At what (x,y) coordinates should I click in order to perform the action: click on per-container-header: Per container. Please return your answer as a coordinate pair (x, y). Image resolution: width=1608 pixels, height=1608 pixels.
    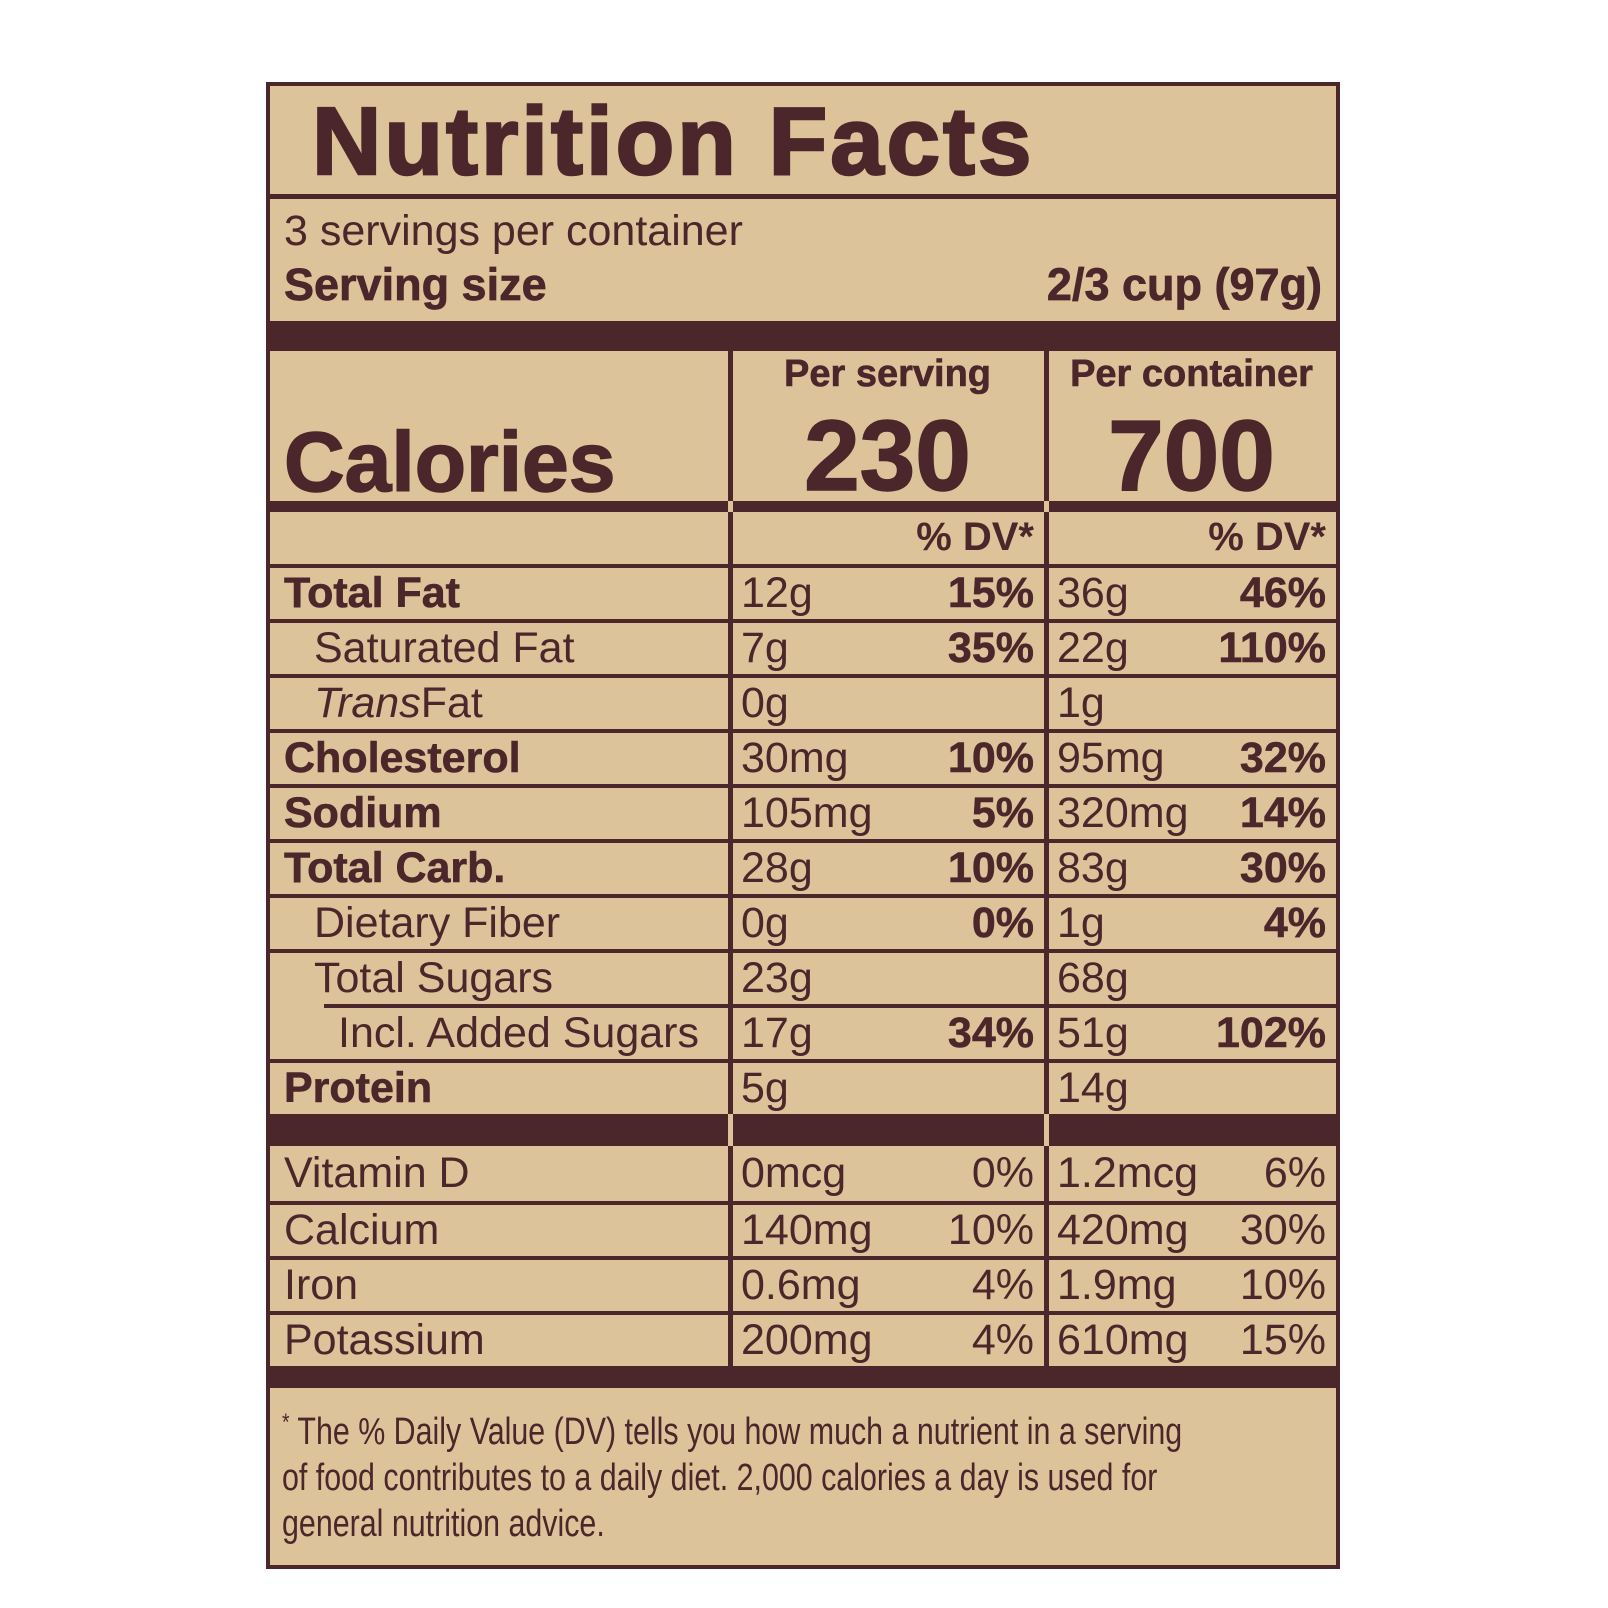
    Looking at the image, I should click on (1190, 374).